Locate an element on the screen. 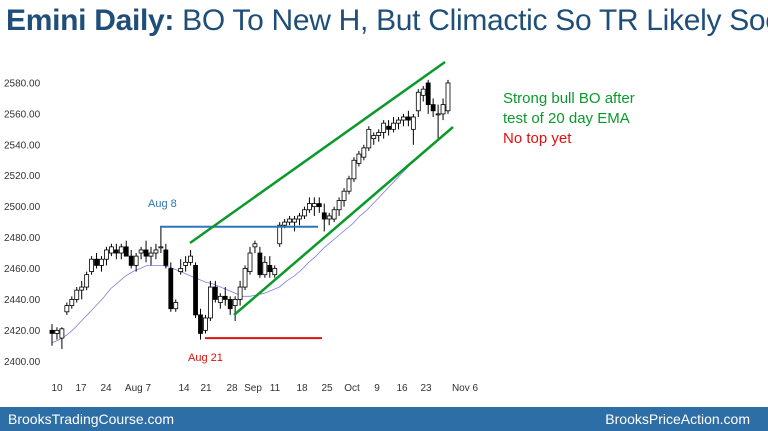 The image size is (768, 431). y-tick-label: 2460.00 is located at coordinates (22, 269).